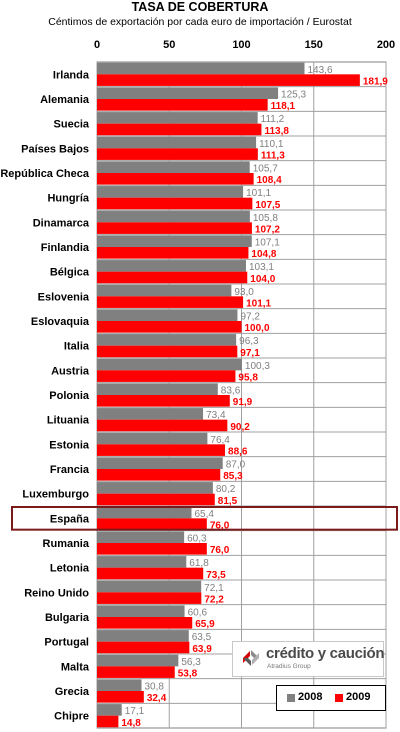  I want to click on data-label-2008: 107,1, so click(267, 243).